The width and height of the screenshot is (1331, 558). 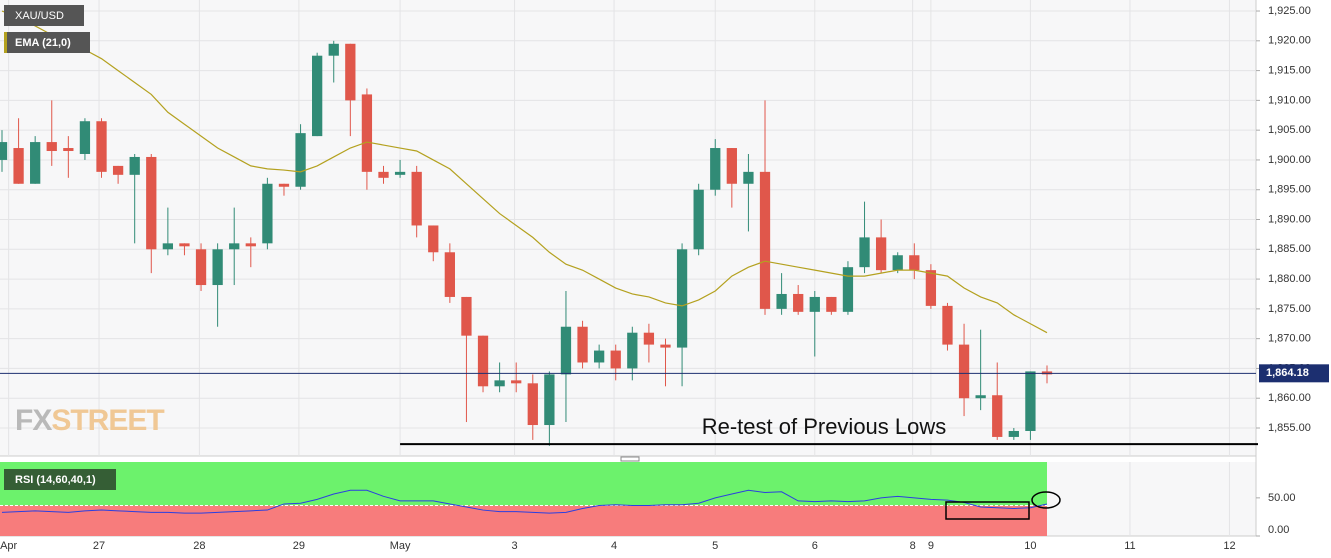 I want to click on rsi-panel, so click(x=524, y=499).